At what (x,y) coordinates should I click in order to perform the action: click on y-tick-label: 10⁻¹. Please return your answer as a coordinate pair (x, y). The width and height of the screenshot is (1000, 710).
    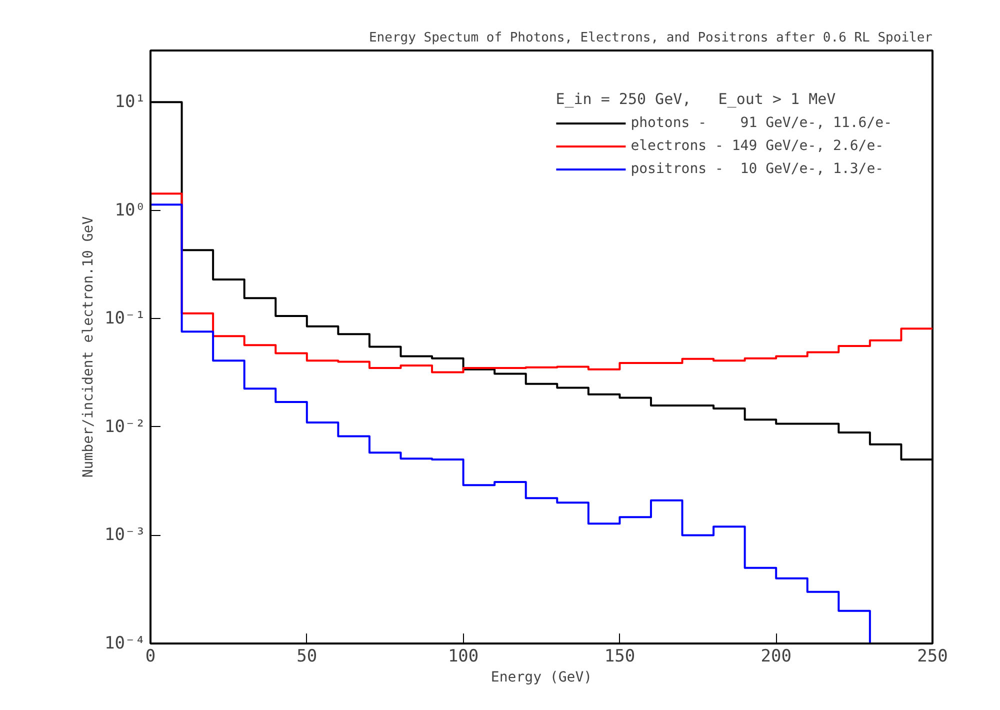
    Looking at the image, I should click on (125, 318).